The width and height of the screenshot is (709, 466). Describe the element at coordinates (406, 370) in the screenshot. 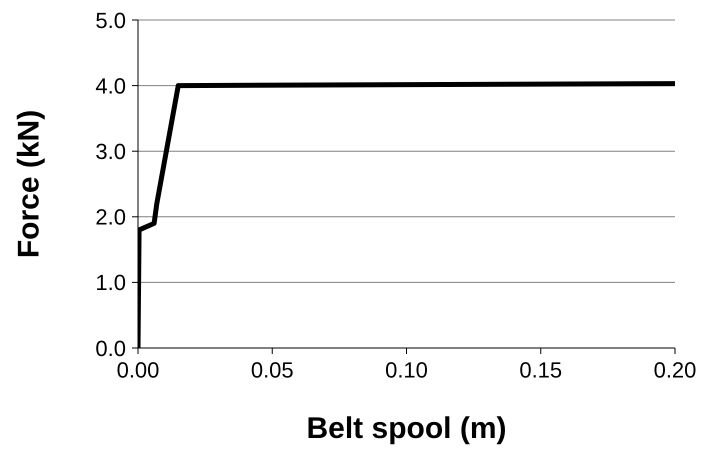

I see `x-tick-label: 0.10` at that location.